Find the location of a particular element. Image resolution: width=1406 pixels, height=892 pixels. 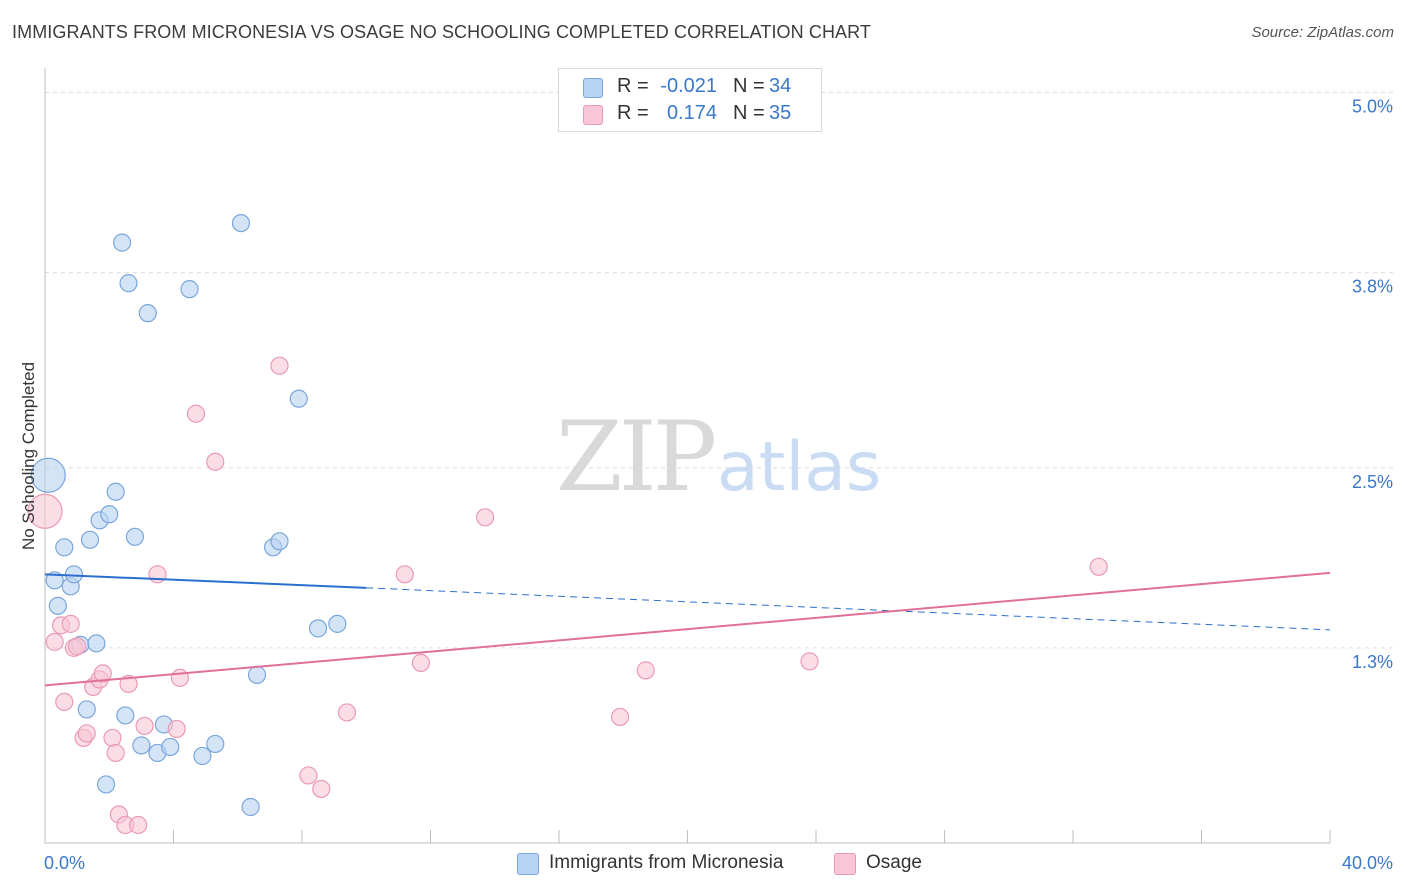

bottom-legend-label: Osage is located at coordinates (894, 862).